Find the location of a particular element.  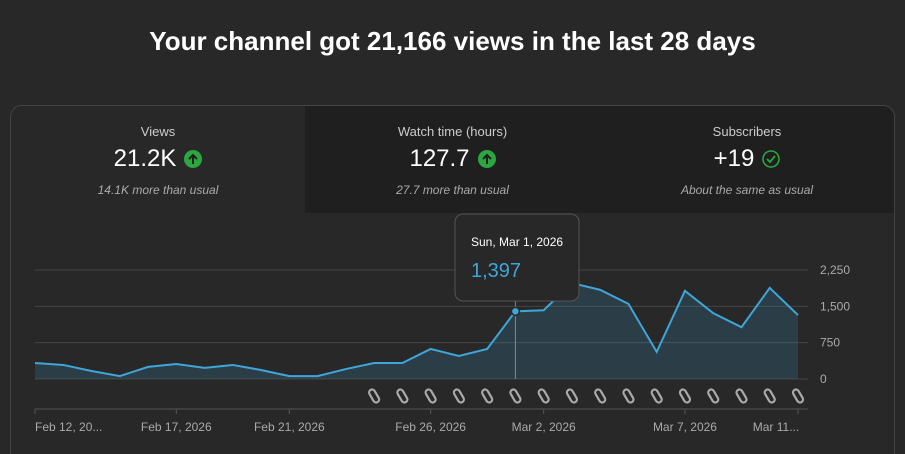

tooltip-date: Sun, Mar 1, 2026 is located at coordinates (517, 242).